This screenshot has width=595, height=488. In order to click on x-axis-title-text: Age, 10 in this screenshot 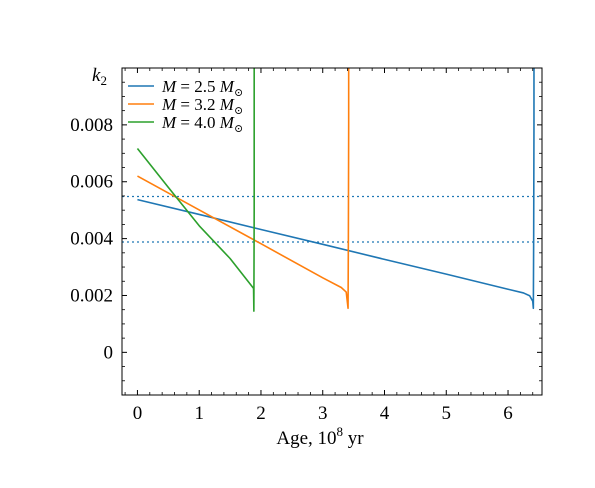, I will do `click(306, 438)`.